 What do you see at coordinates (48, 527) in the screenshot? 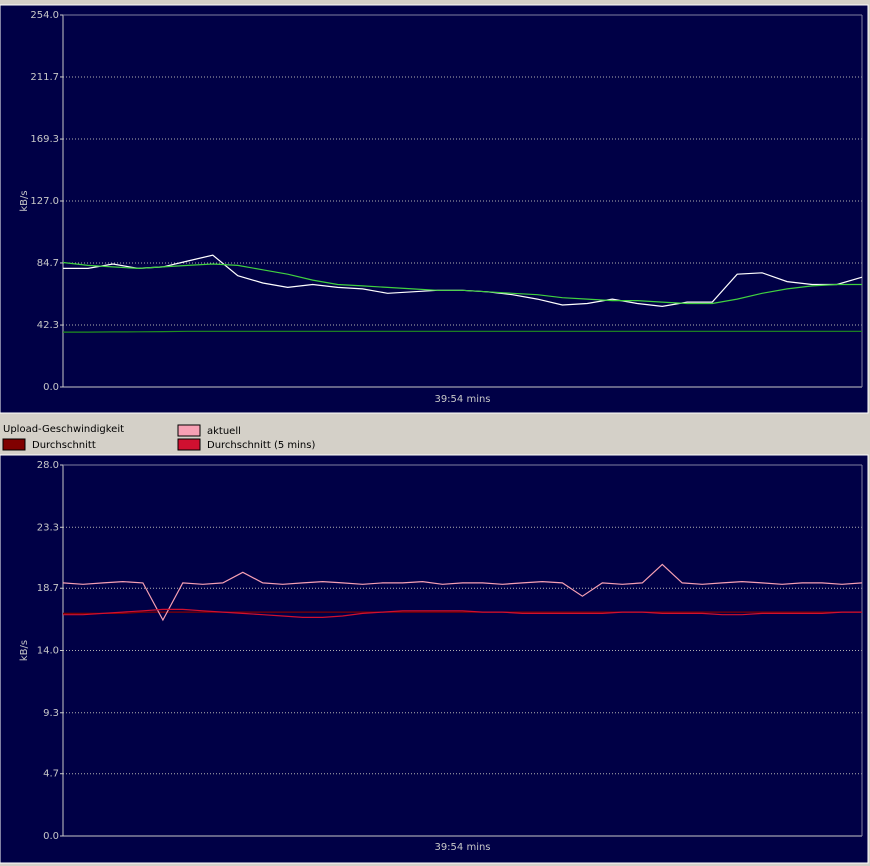
I see `y-tick-label: 23.3` at bounding box center [48, 527].